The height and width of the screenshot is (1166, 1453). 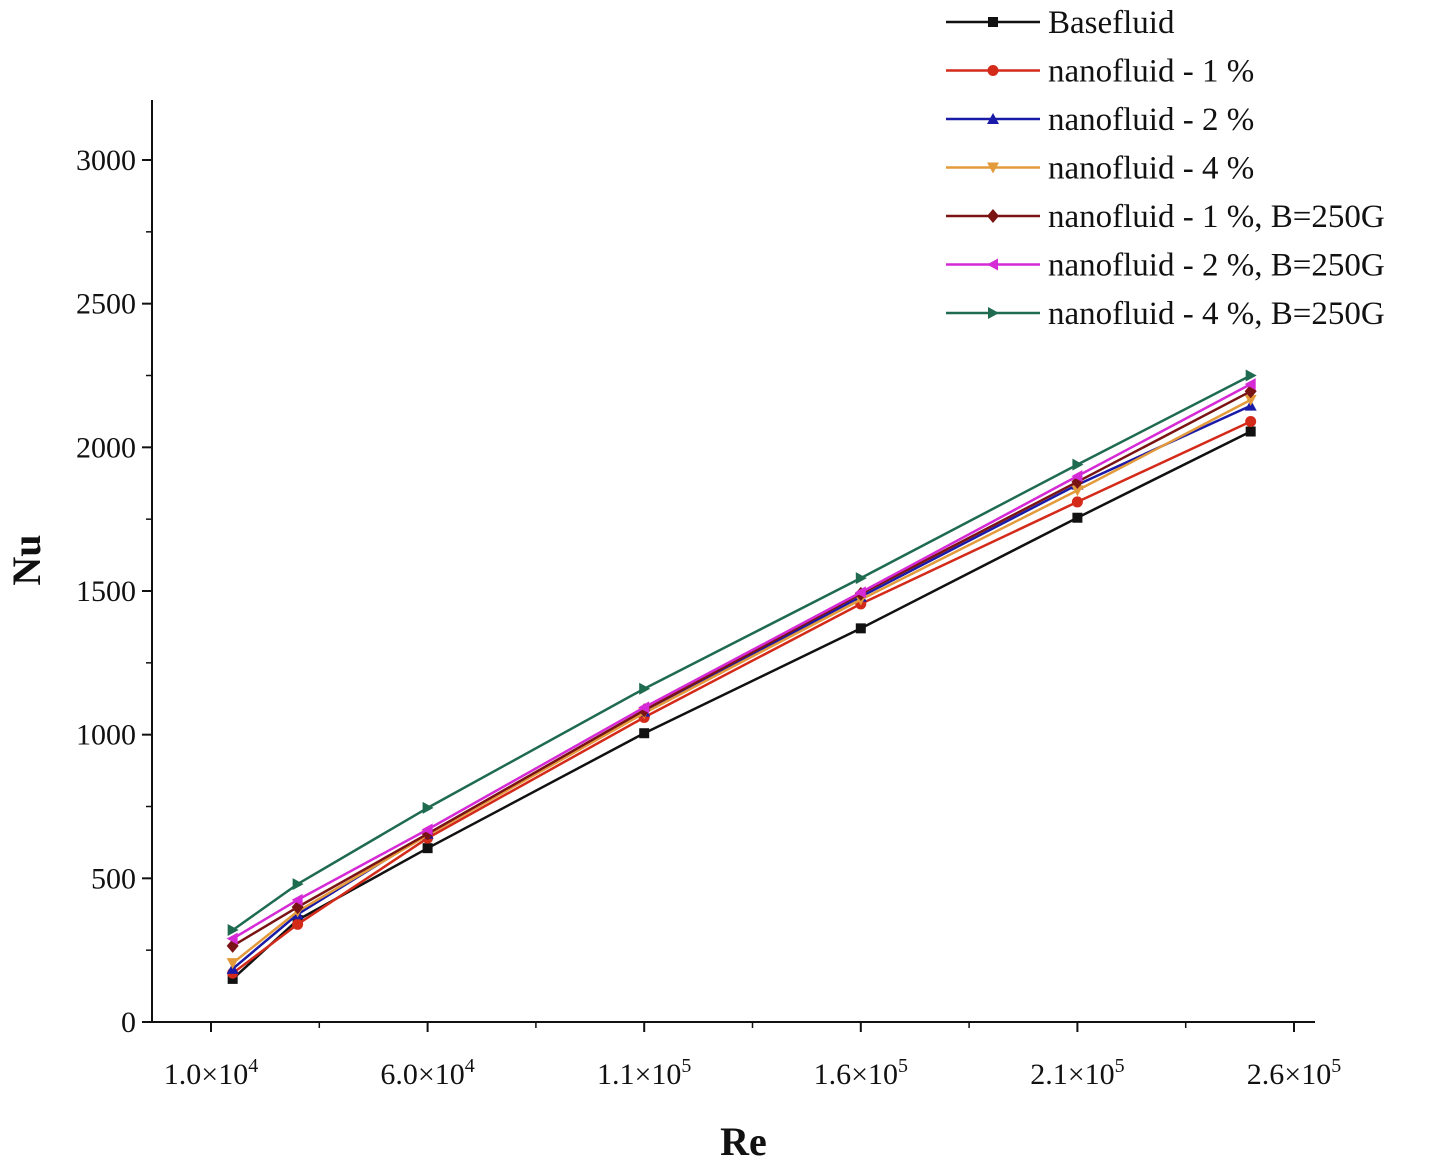 I want to click on legend-item: Basefluid, so click(x=1060, y=23).